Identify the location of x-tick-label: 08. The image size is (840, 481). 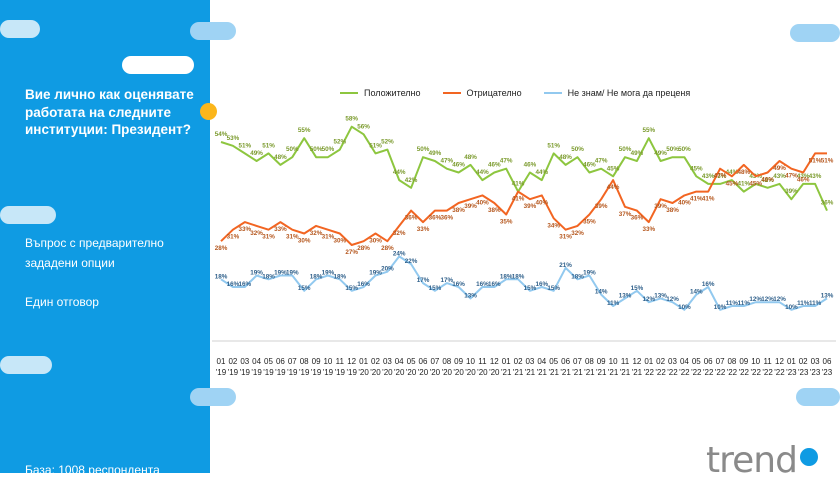
(446, 361).